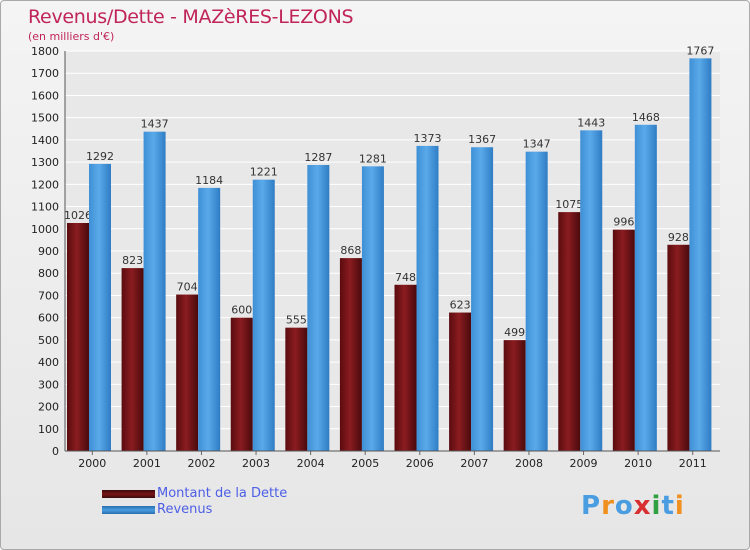 The image size is (750, 550). I want to click on y-tick-label: 800, so click(48, 273).